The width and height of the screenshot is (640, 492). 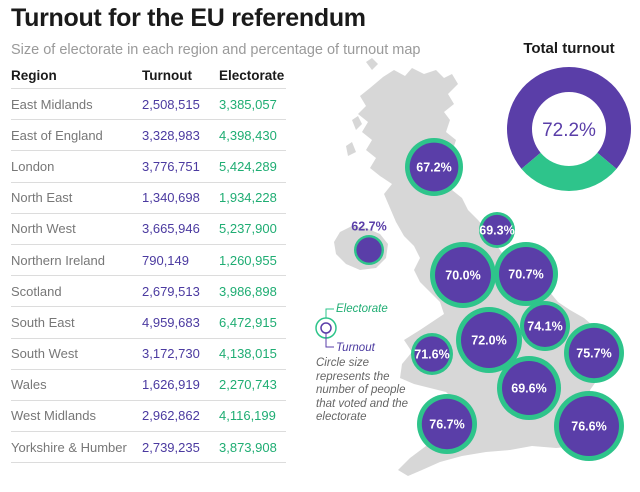 I want to click on header-electorate: Electorate, so click(x=252, y=75).